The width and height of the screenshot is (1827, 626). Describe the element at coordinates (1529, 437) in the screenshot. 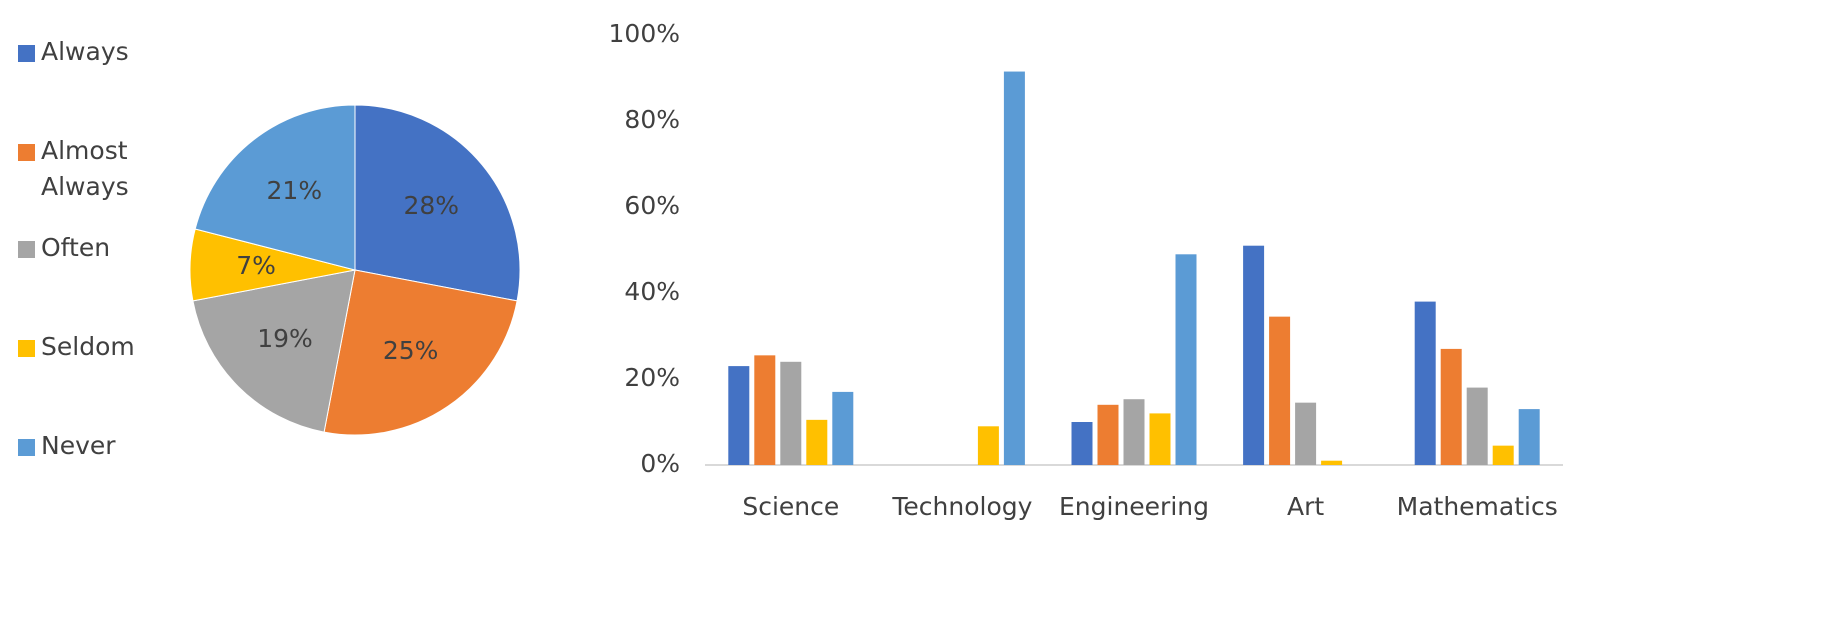

I see `bar-mathematics-never` at that location.